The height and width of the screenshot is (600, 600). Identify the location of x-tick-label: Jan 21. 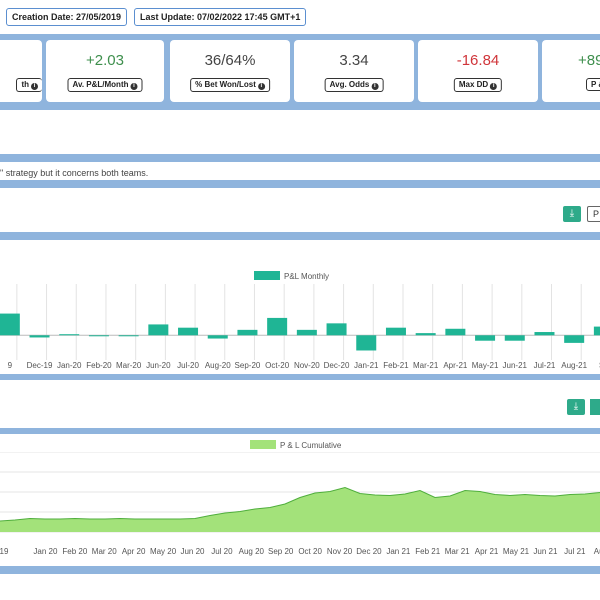
(398, 551).